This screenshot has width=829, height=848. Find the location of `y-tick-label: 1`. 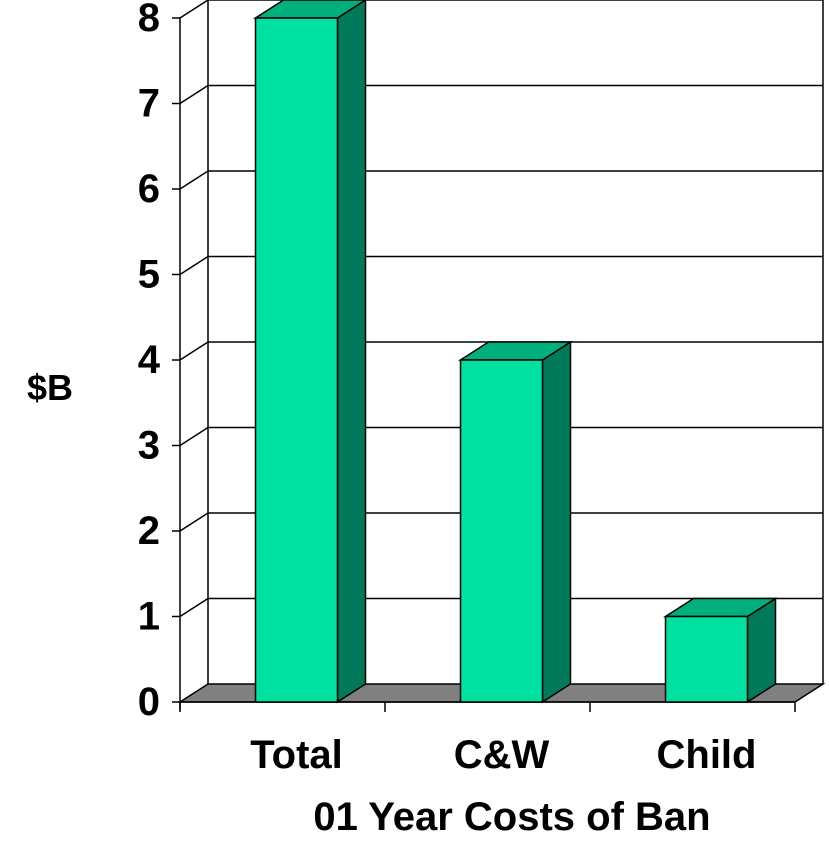

y-tick-label: 1 is located at coordinates (149, 617).